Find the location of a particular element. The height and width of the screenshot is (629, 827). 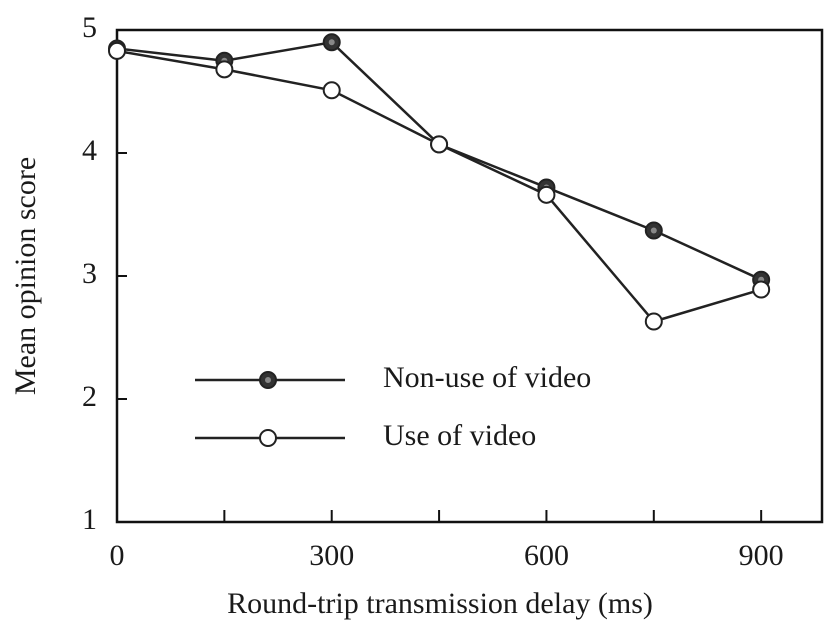

y-tick-label: 2 is located at coordinates (89, 396).